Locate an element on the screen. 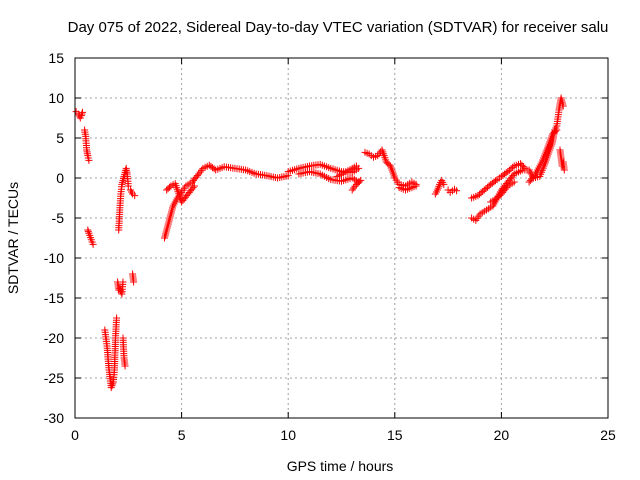 The image size is (640, 480). y-tick-label: -15 is located at coordinates (54, 298).